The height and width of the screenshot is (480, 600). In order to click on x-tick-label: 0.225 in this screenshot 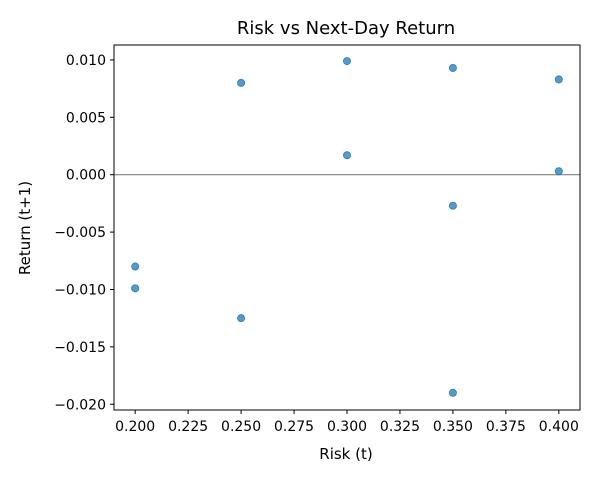, I will do `click(188, 427)`.